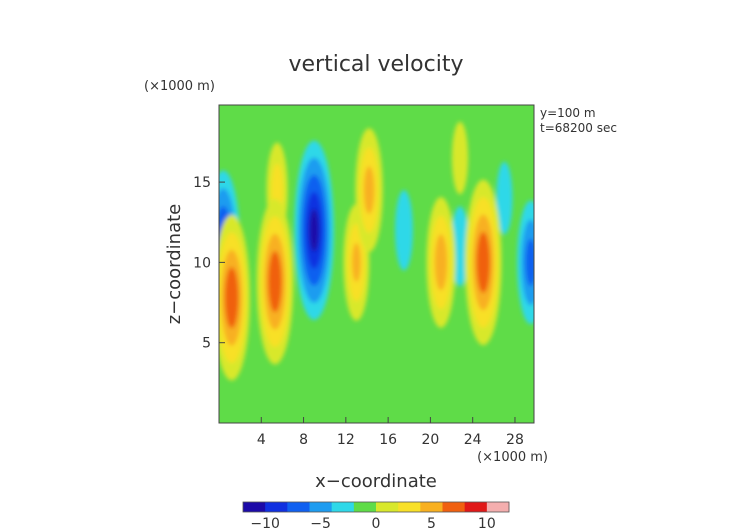 The width and height of the screenshot is (752, 532). What do you see at coordinates (202, 263) in the screenshot?
I see `z-tick-label: 10` at bounding box center [202, 263].